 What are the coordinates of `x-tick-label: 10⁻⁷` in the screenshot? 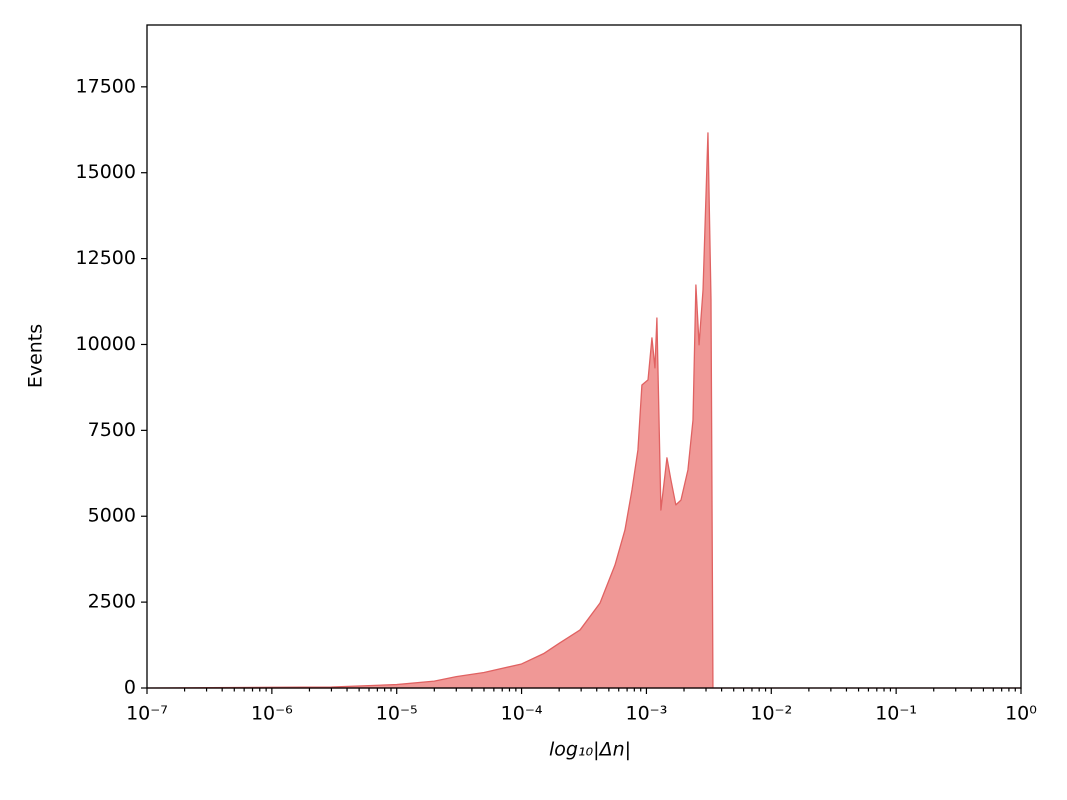 It's located at (147, 714).